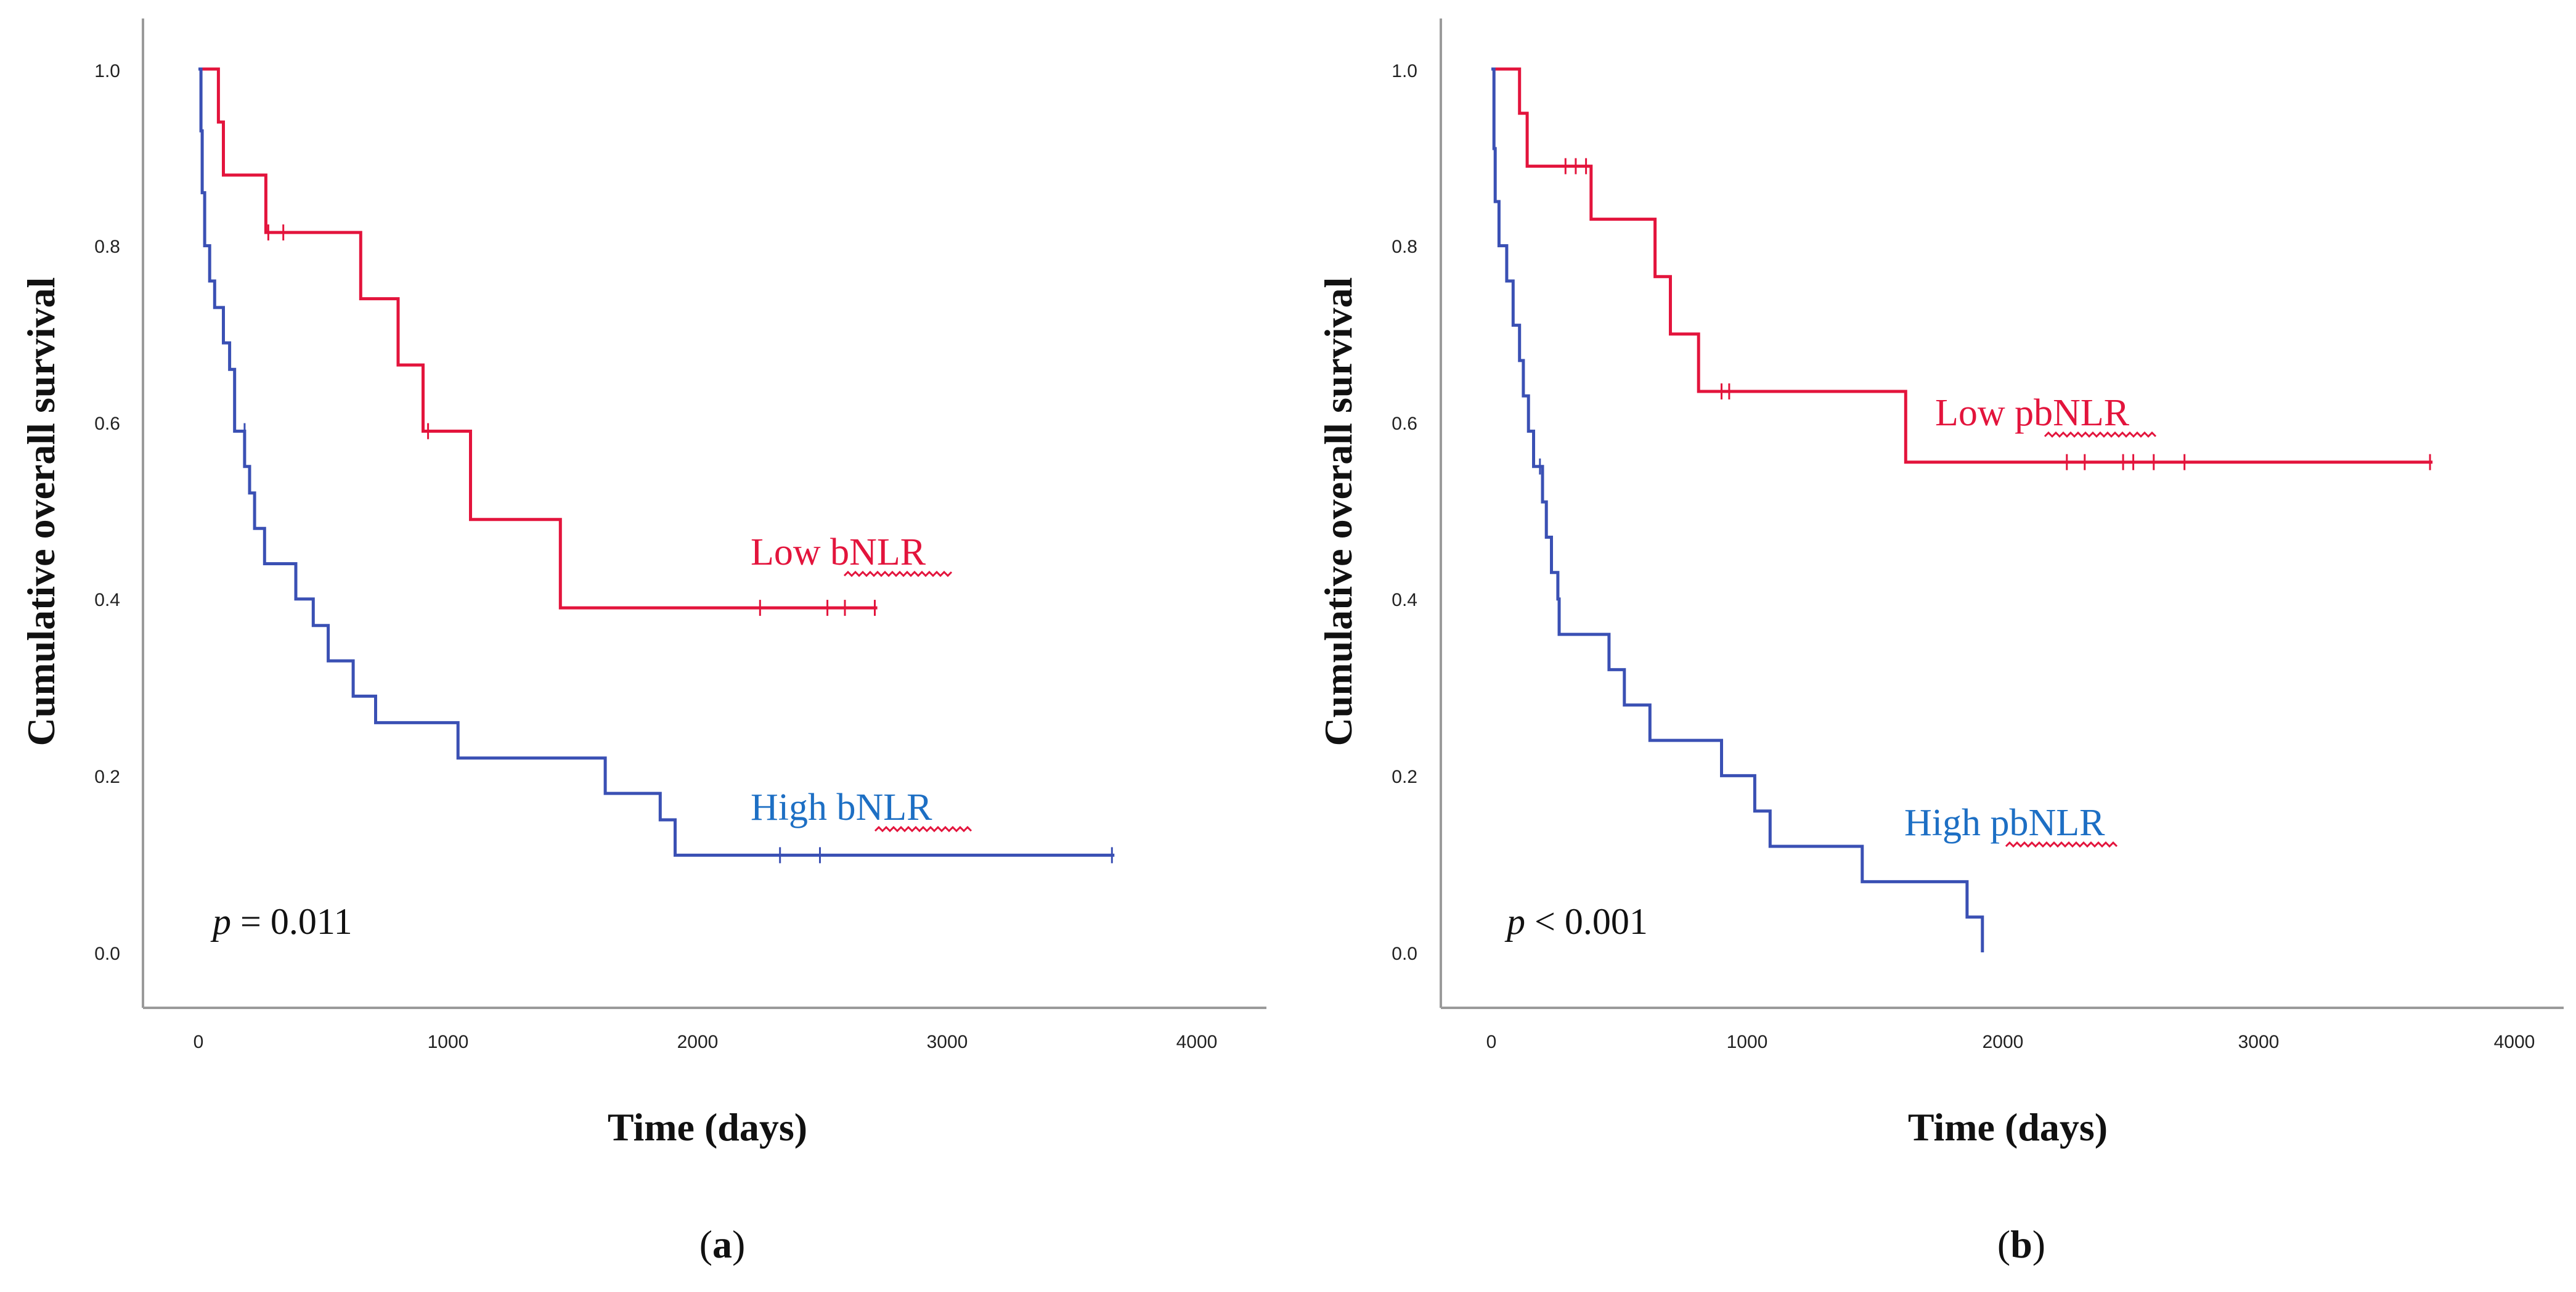 This screenshot has width=2576, height=1292. I want to click on legend-label-high-bnlr: High bNLR, so click(842, 808).